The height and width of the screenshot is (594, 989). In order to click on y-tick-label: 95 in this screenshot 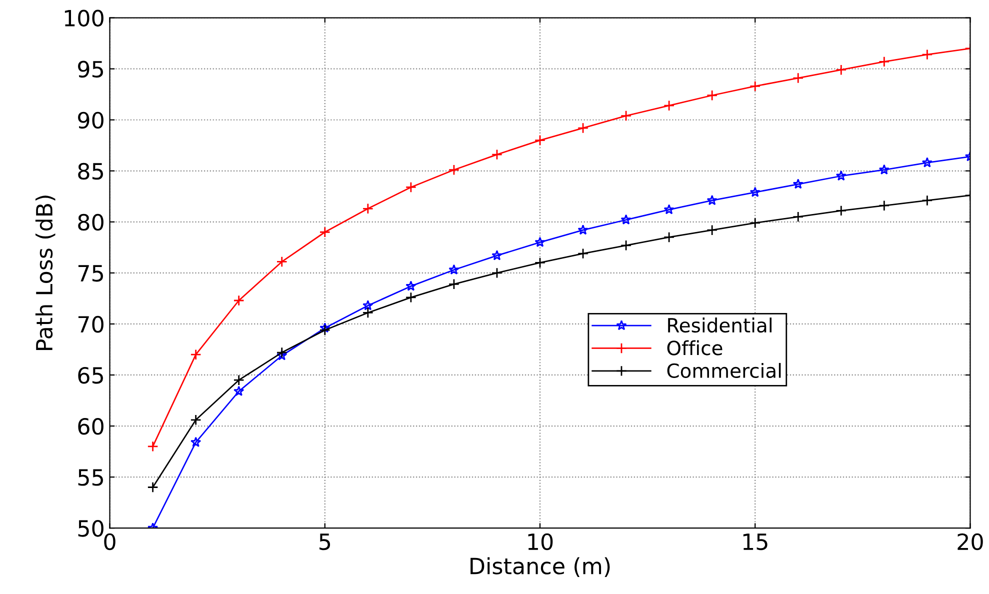, I will do `click(90, 69)`.